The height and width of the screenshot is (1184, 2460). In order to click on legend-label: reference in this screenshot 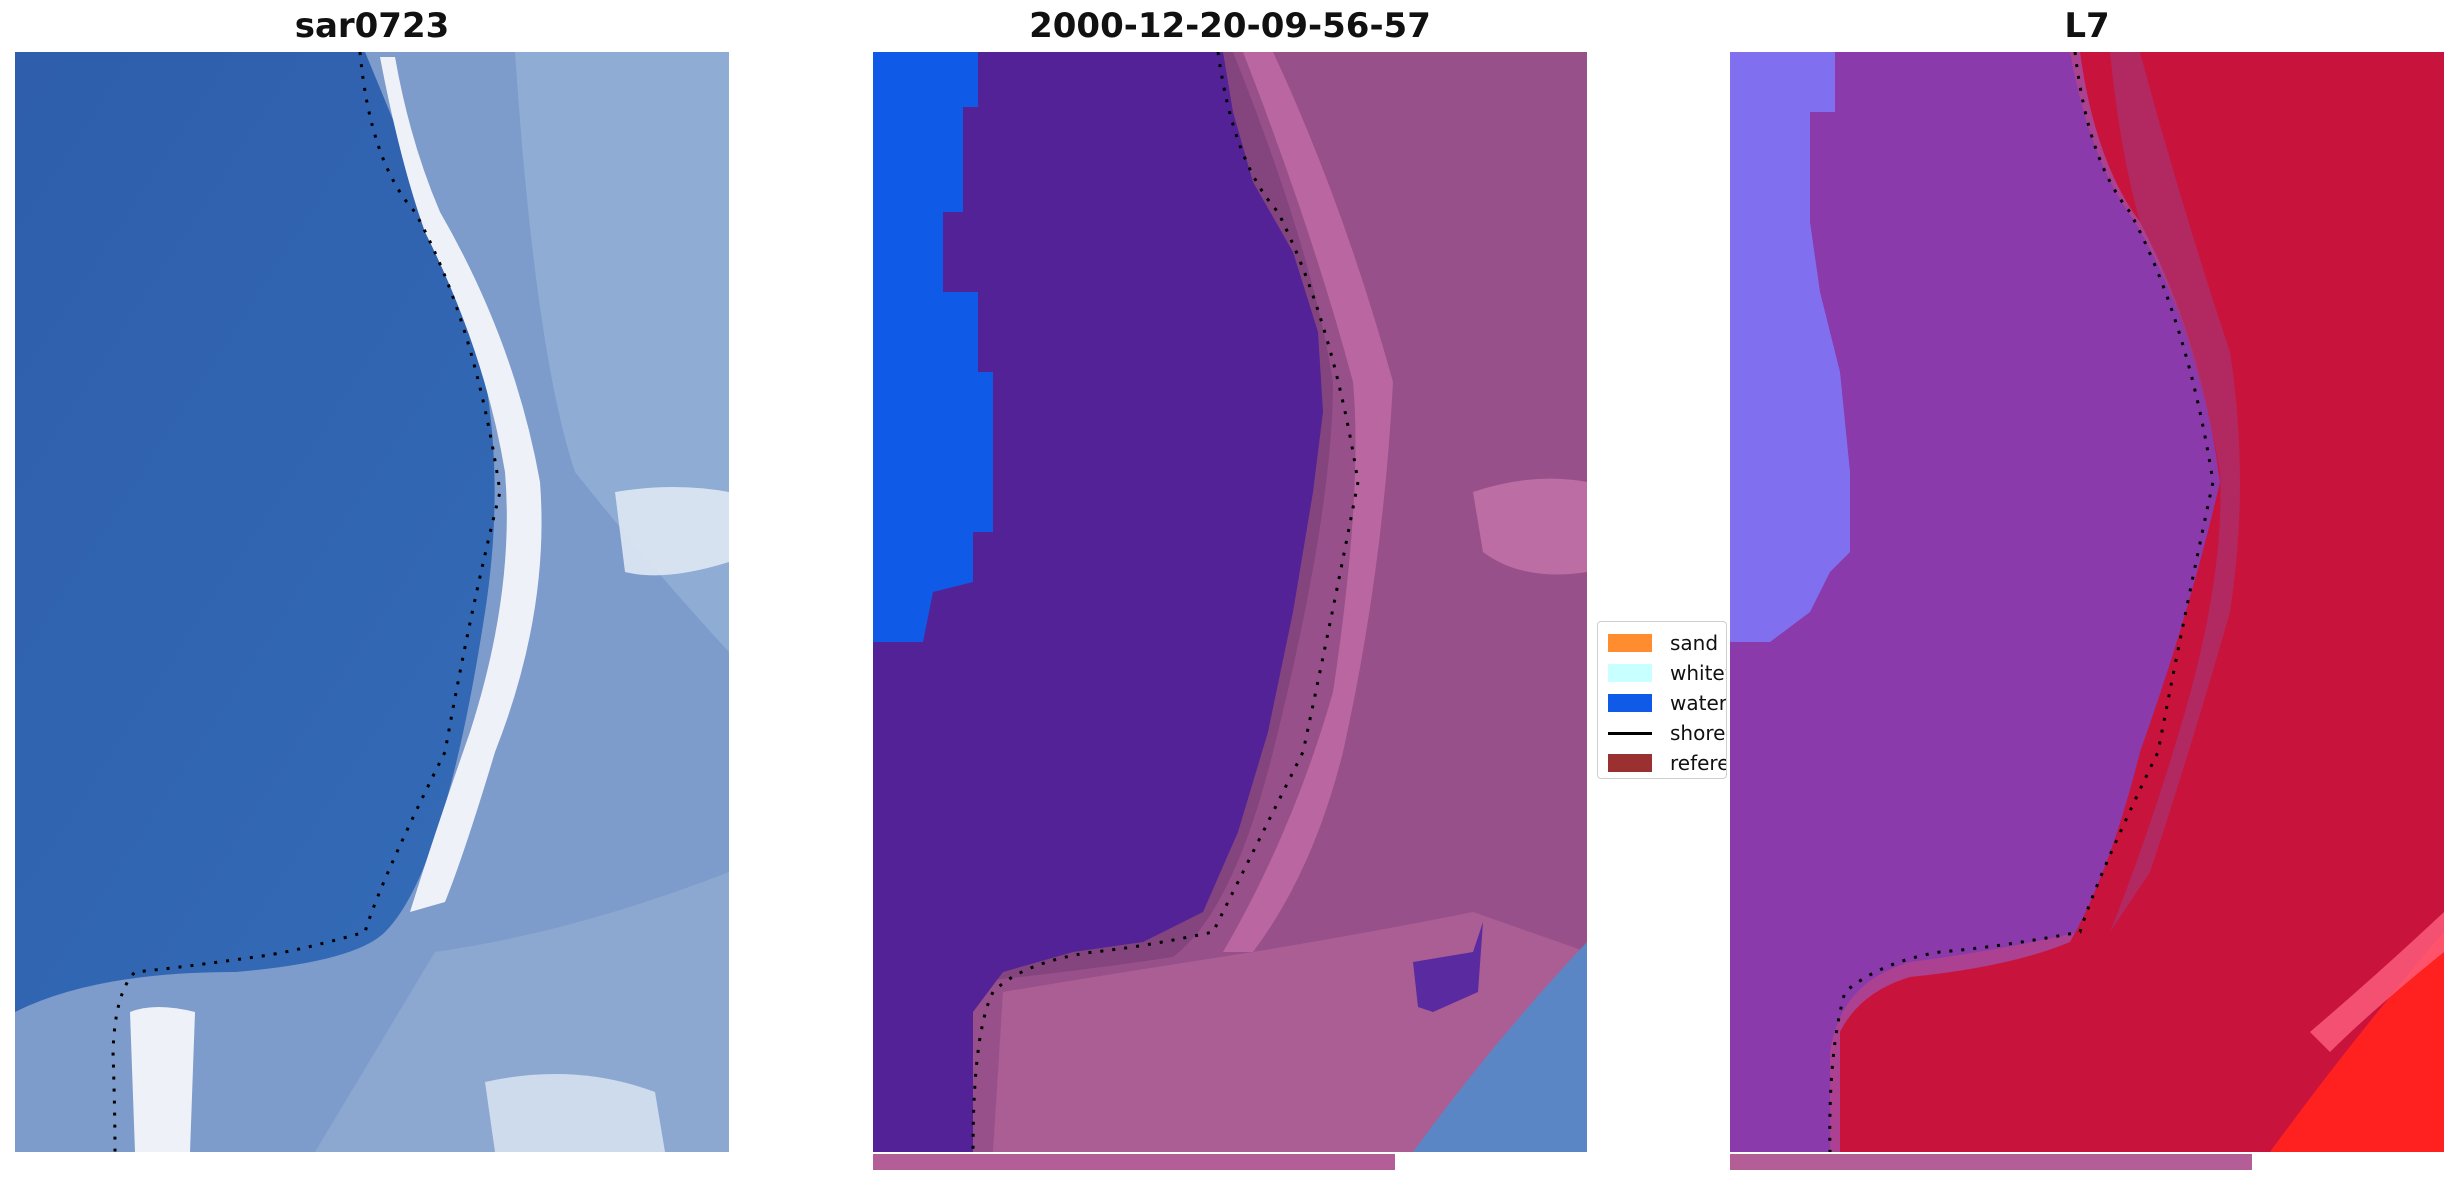, I will do `click(1698, 763)`.